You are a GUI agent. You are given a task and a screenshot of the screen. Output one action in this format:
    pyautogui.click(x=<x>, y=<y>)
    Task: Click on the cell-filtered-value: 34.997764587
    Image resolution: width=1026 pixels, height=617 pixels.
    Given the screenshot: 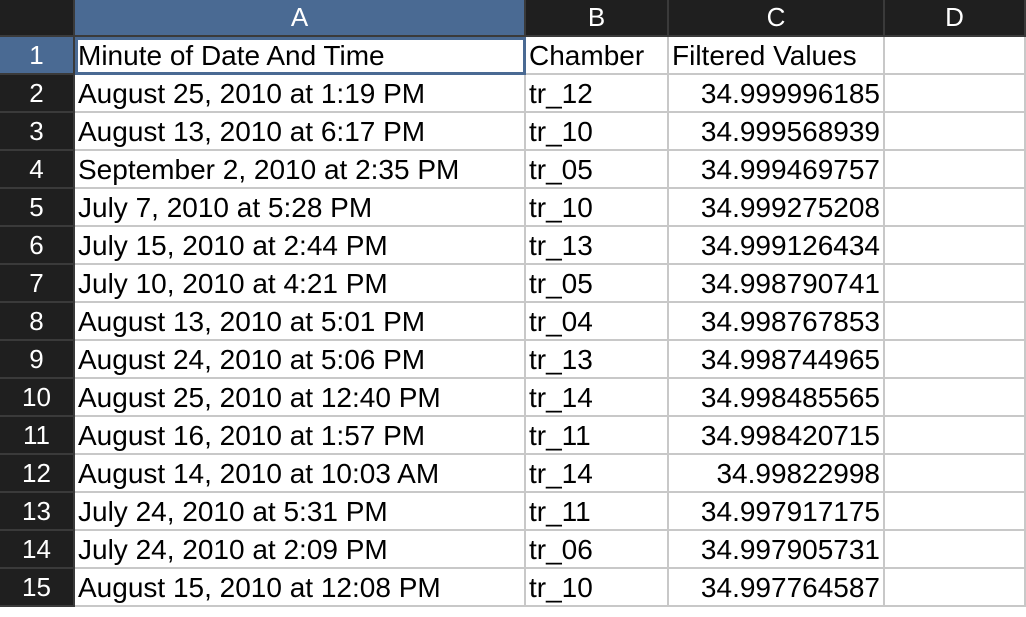 What is the action you would take?
    pyautogui.click(x=777, y=588)
    